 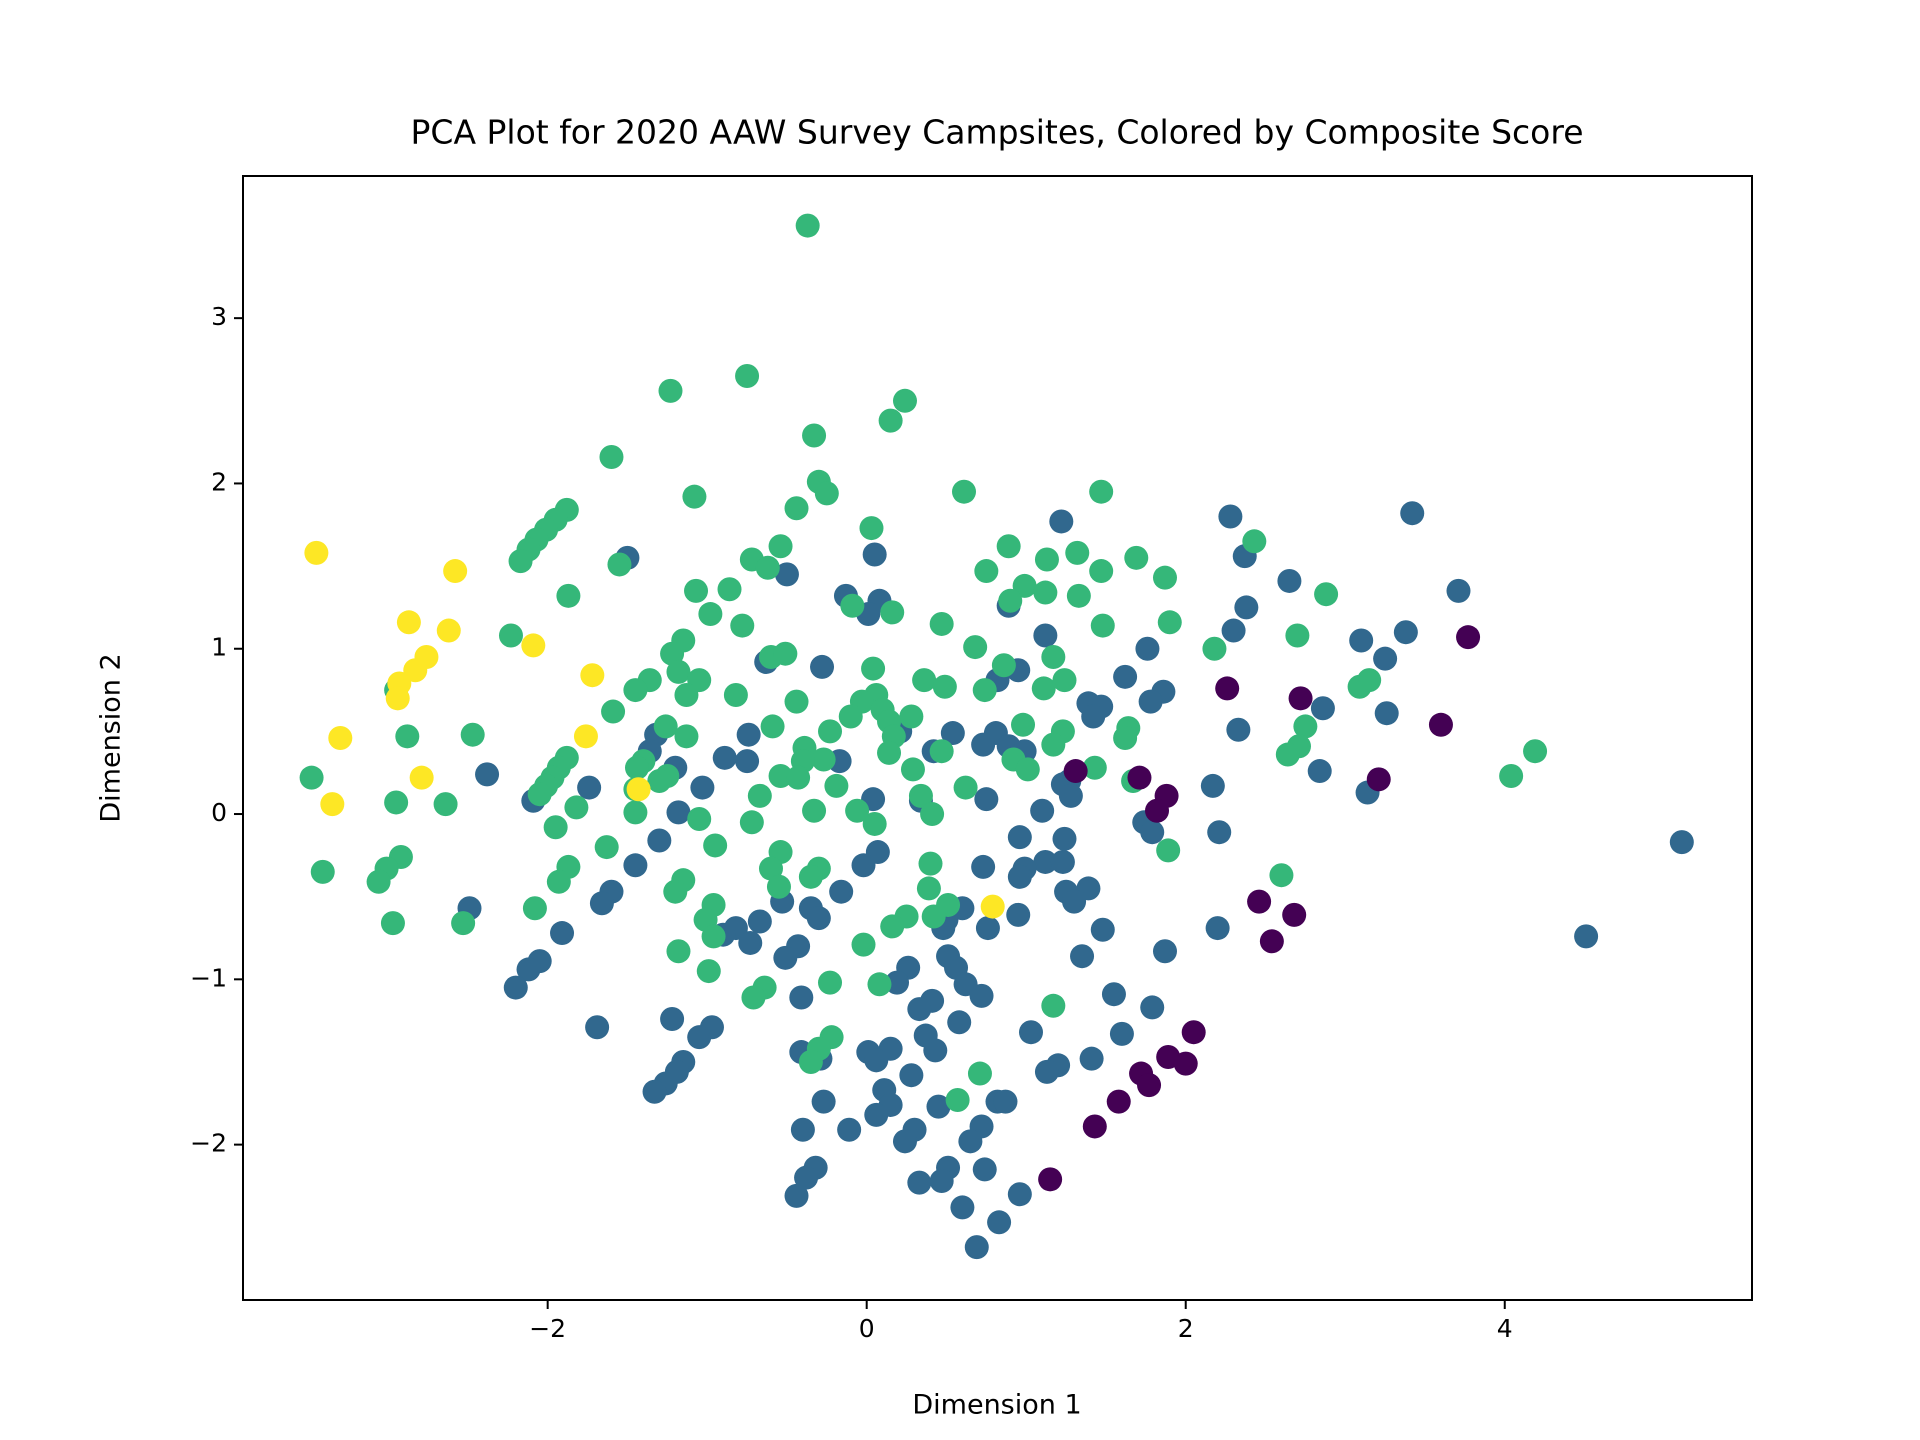 I want to click on y-tick-label: 1, so click(x=219, y=647).